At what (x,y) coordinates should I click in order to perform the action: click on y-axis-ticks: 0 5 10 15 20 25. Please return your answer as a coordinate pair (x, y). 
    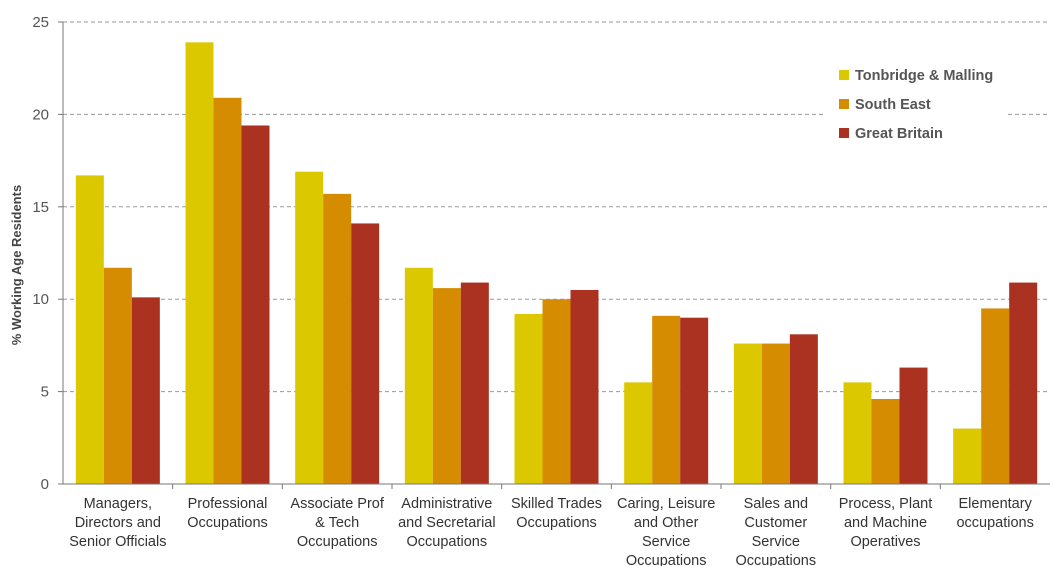
    Looking at the image, I should click on (47, 253).